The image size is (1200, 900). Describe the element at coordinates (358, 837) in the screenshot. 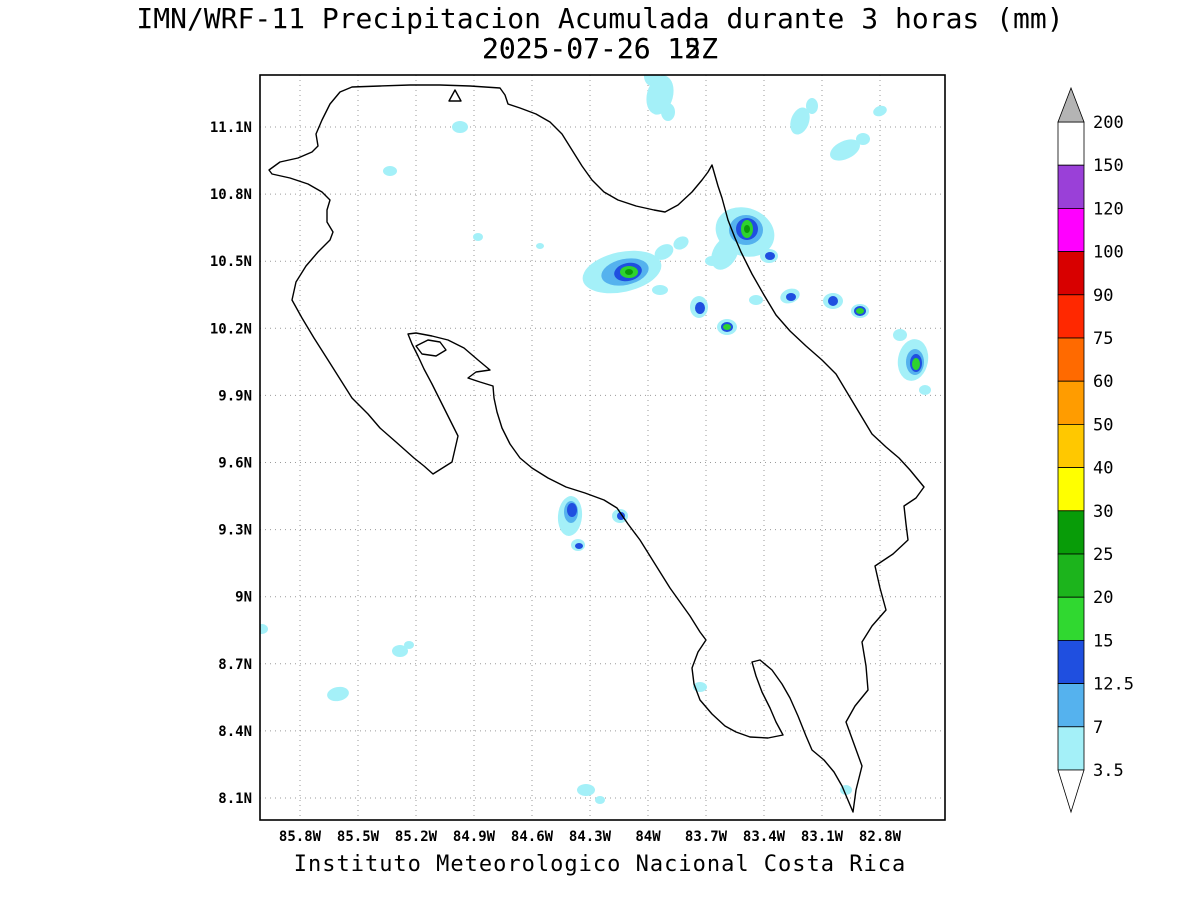

I see `lon-tick-label: 85.5W` at that location.